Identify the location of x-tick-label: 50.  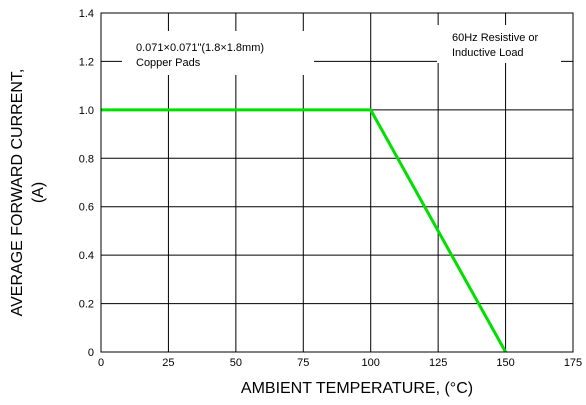
(236, 363).